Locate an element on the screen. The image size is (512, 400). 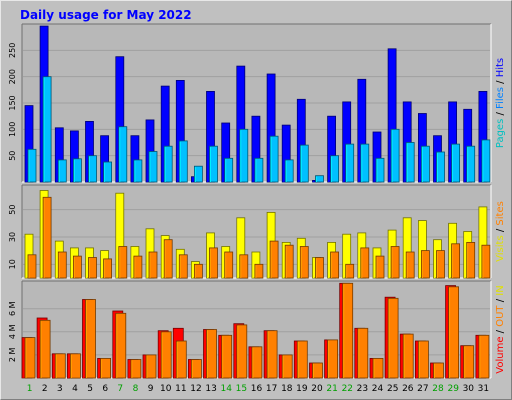
x-tick-label: 20 is located at coordinates (317, 389).